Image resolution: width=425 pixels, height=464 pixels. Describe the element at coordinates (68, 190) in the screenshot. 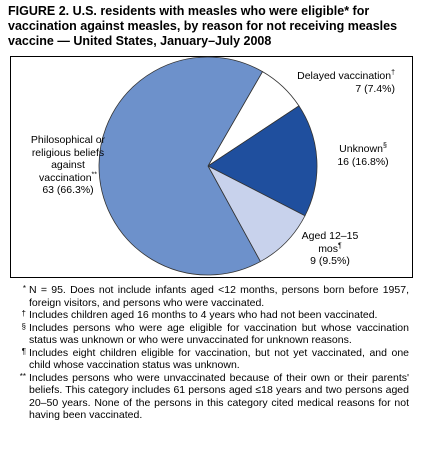

I see `value-label: 63 (66.3%)` at that location.